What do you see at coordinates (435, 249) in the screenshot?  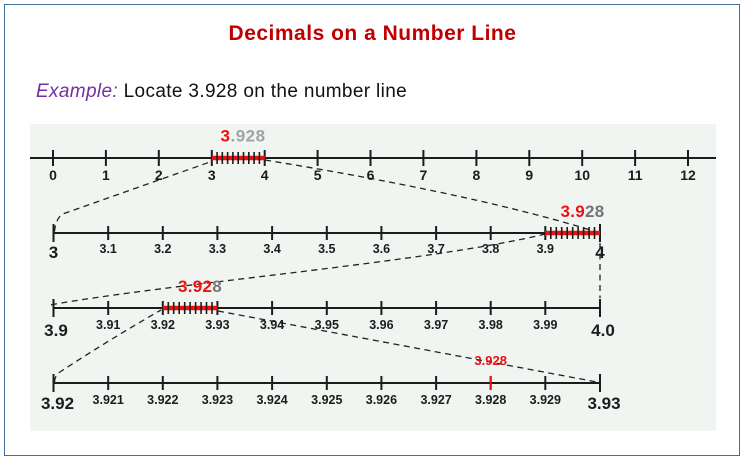 I see `svg-text: 3.7` at bounding box center [435, 249].